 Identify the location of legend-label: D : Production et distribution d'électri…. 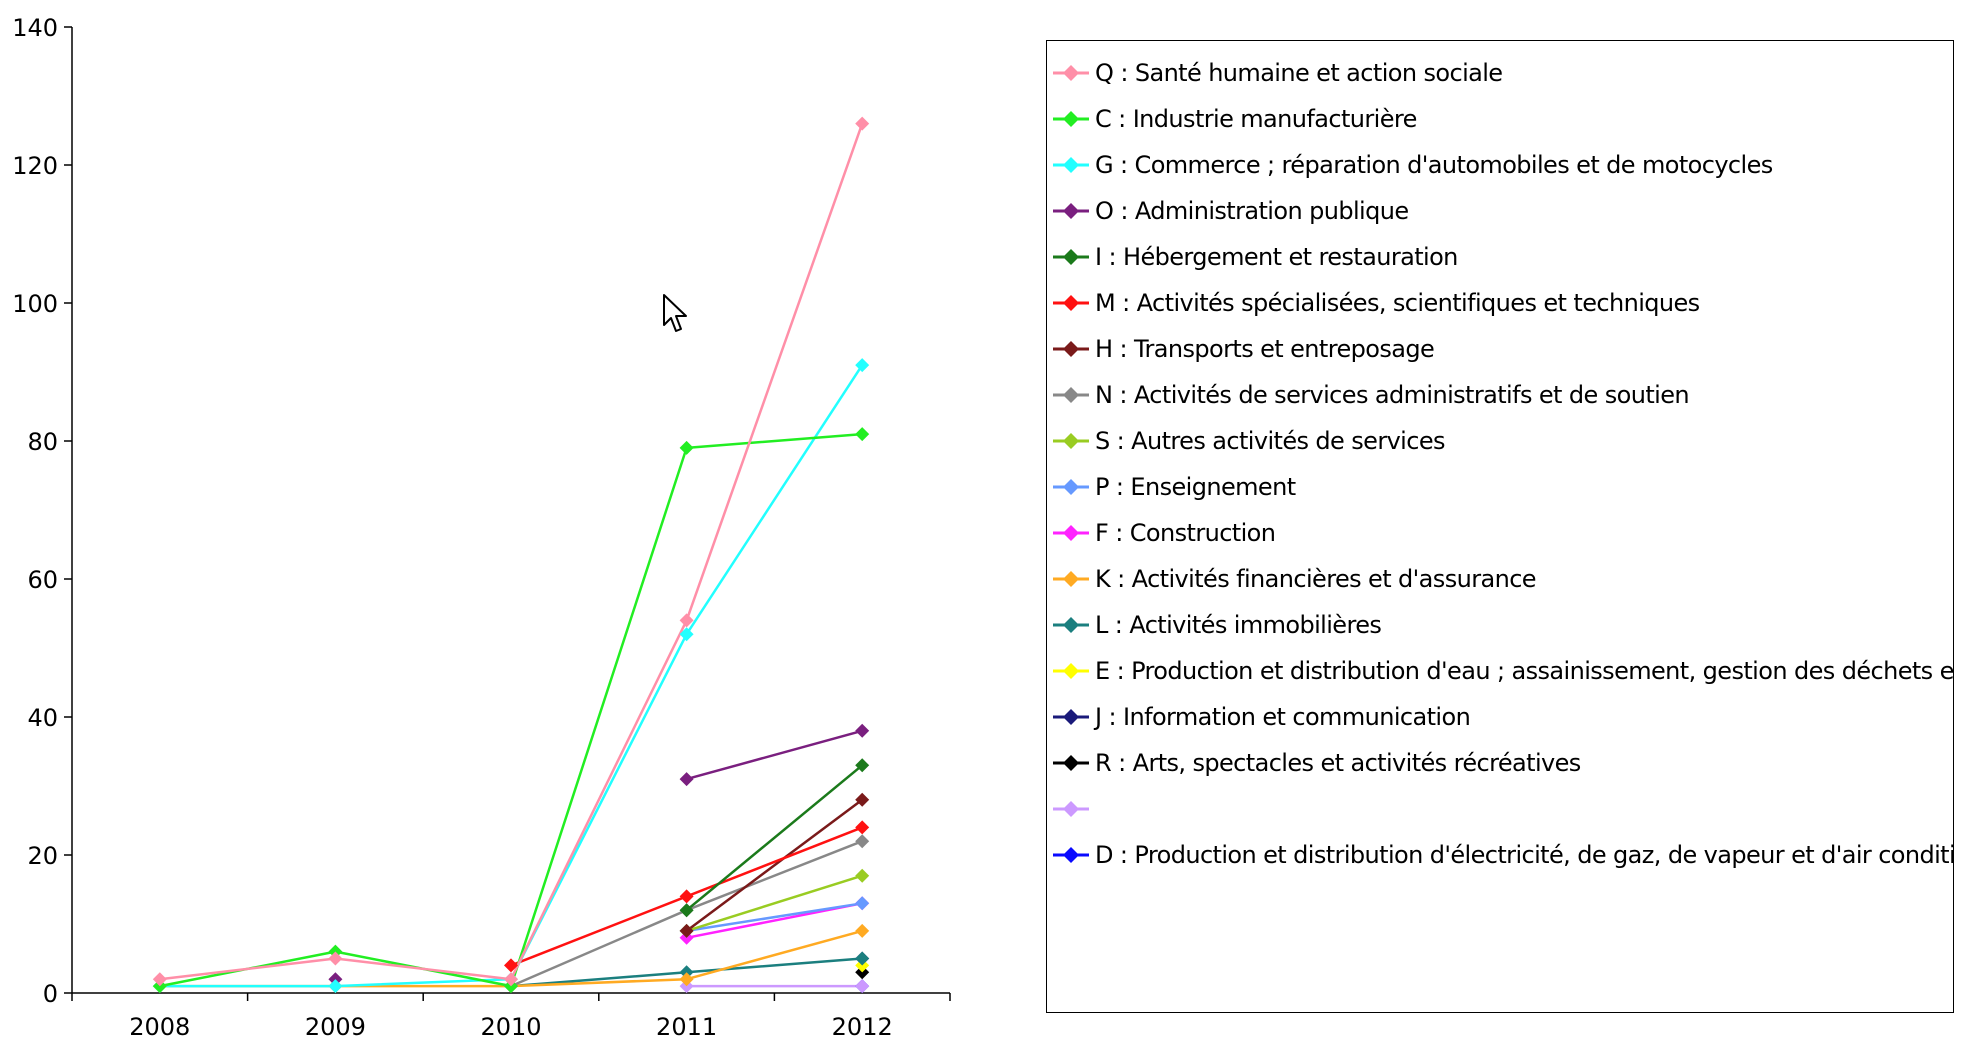
(1524, 855).